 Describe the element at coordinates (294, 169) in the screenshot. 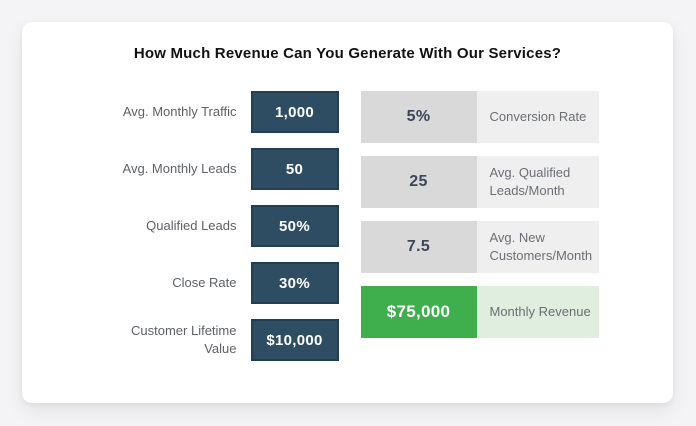

I see `avg-monthly-leads-input: 50` at that location.